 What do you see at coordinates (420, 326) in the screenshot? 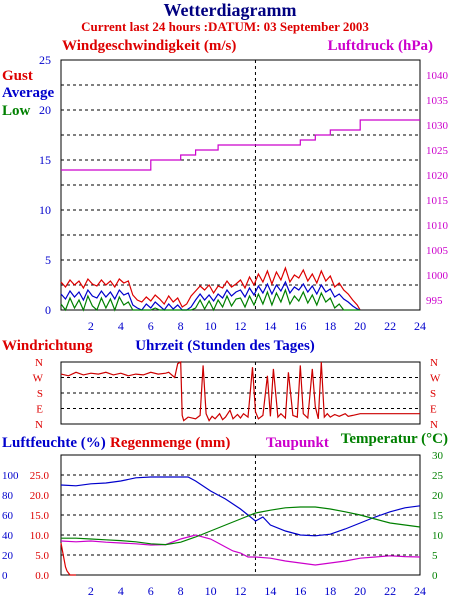
I see `wind-x-tick: 24` at bounding box center [420, 326].